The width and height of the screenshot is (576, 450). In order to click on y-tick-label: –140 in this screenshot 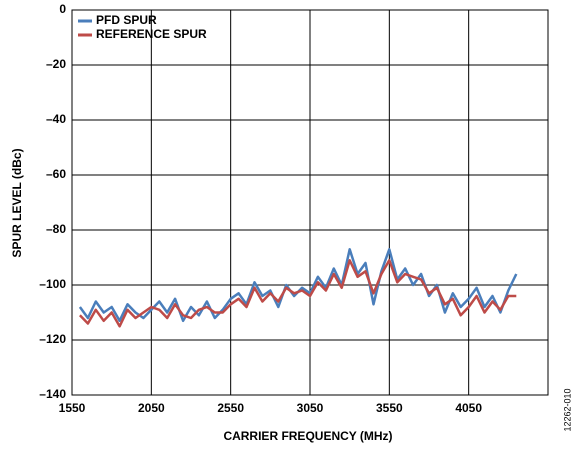, I will do `click(52, 394)`.